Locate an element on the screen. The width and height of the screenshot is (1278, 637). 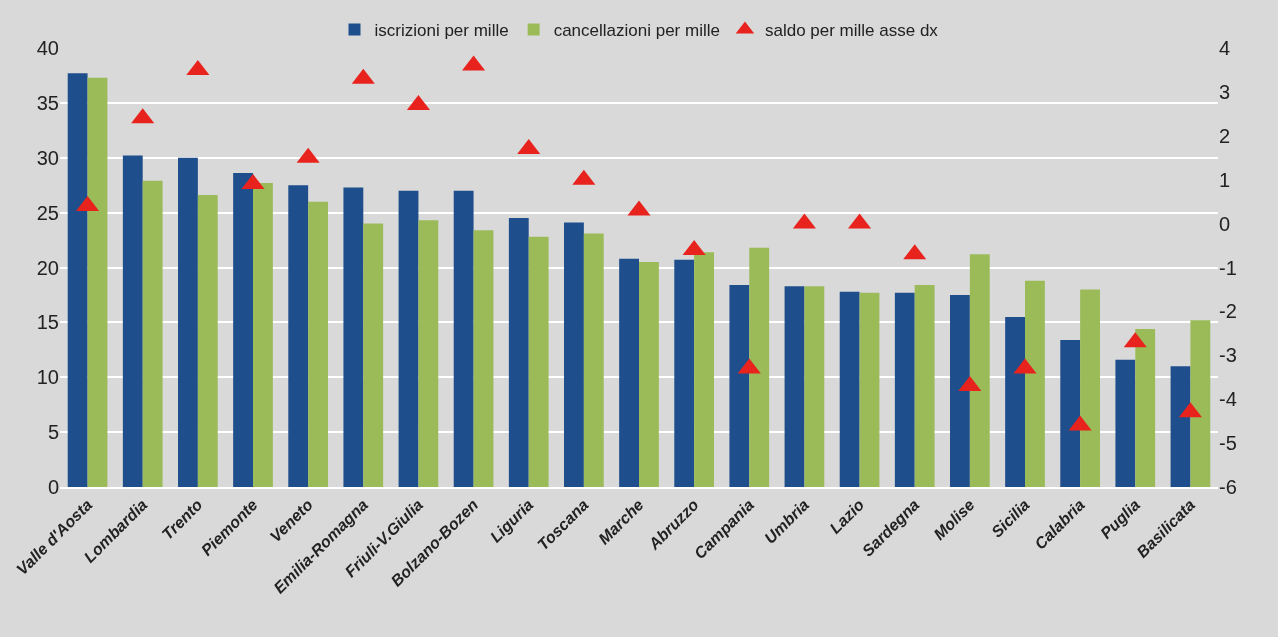
y2-tick-label: 4 is located at coordinates (1225, 48).